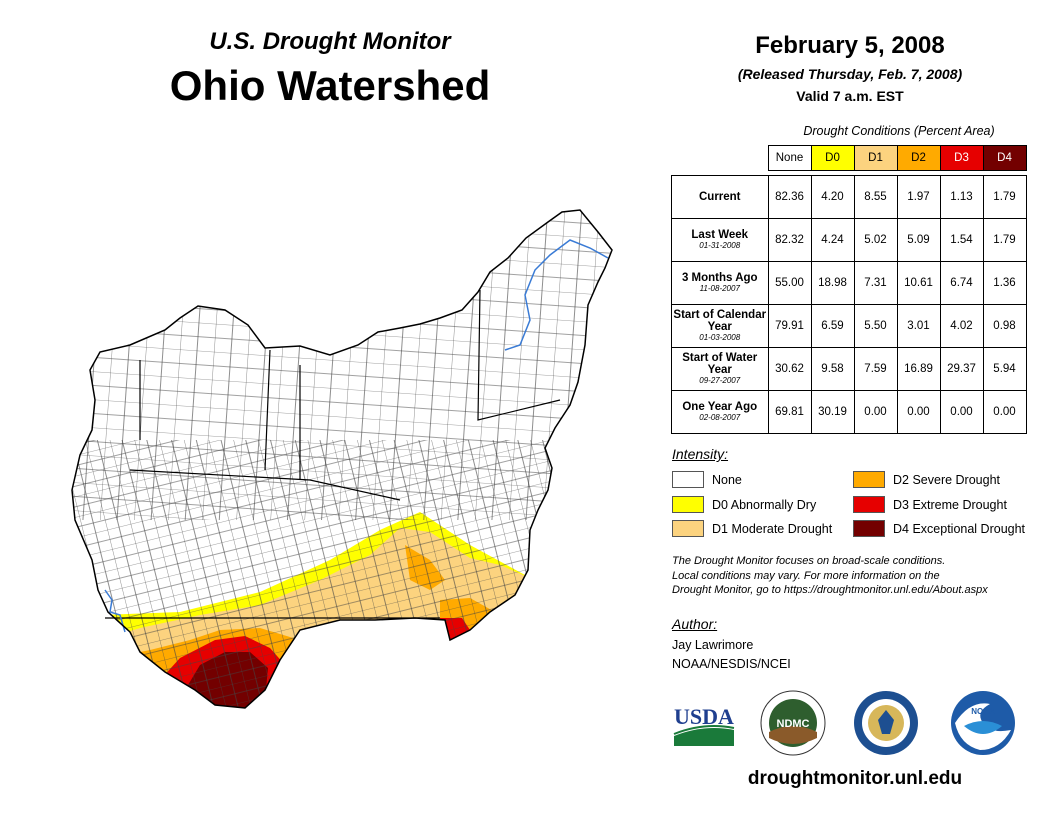  I want to click on cell-d0: 18.98, so click(832, 283).